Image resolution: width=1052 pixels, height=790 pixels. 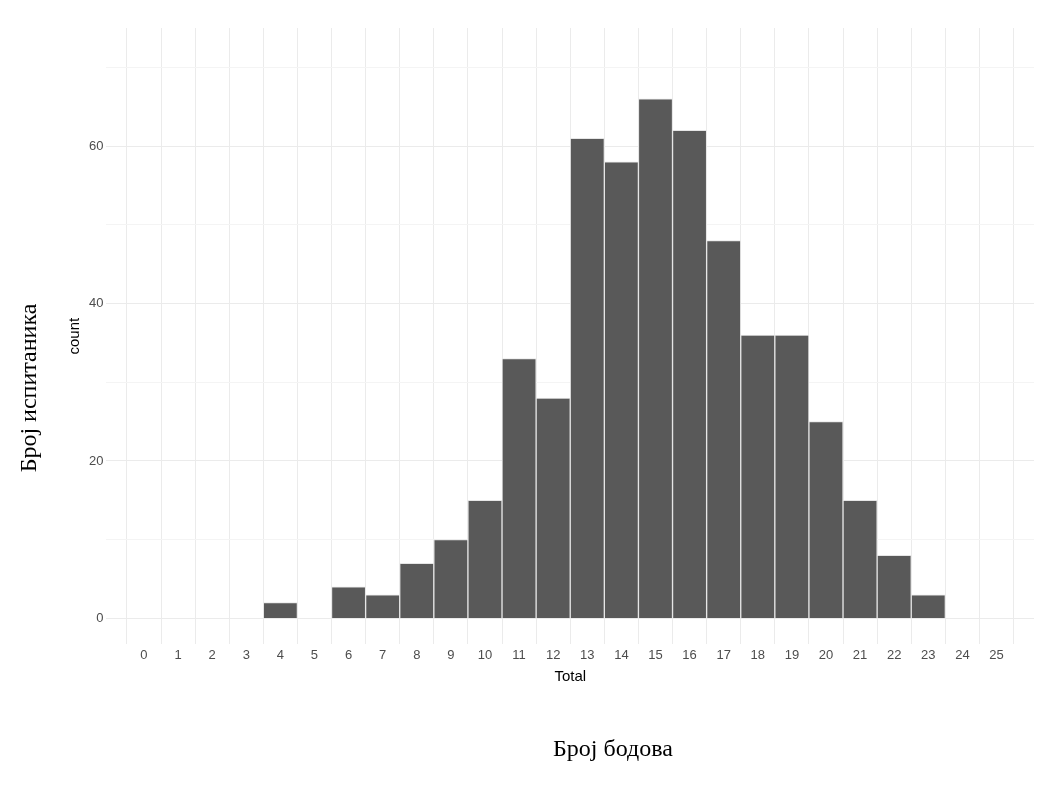 I want to click on x-tick-label: 16, so click(x=689, y=654).